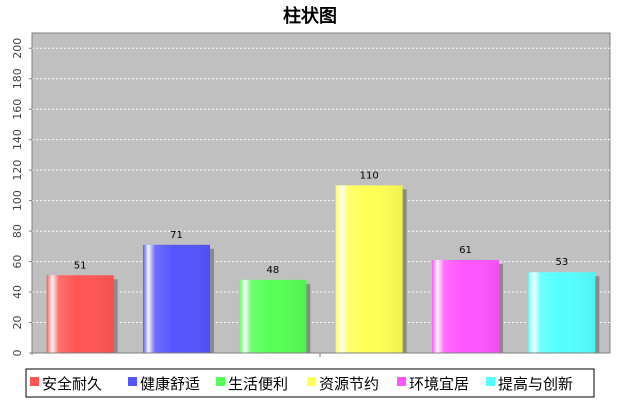 This screenshot has width=620, height=400. Describe the element at coordinates (17, 262) in the screenshot. I see `y-tick-label: 60` at that location.